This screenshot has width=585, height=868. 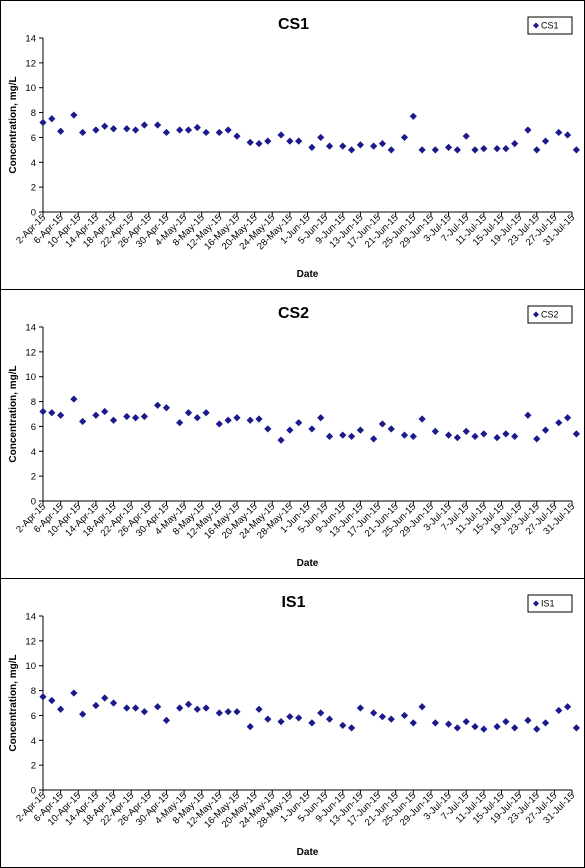 I want to click on x-axis-label: Date, so click(x=308, y=563).